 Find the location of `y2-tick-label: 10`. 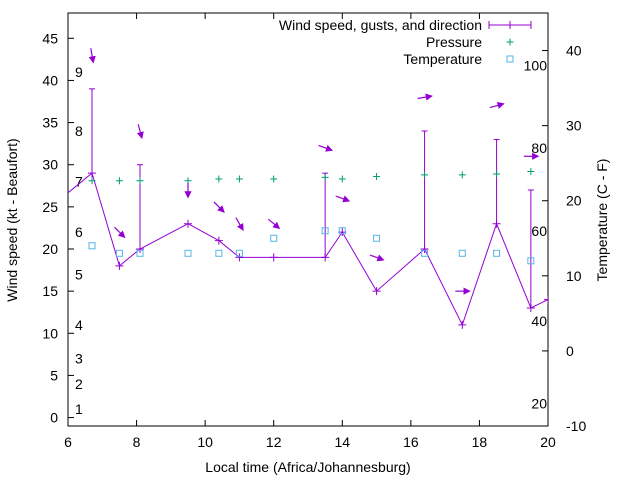

y2-tick-label: 10 is located at coordinates (574, 276).